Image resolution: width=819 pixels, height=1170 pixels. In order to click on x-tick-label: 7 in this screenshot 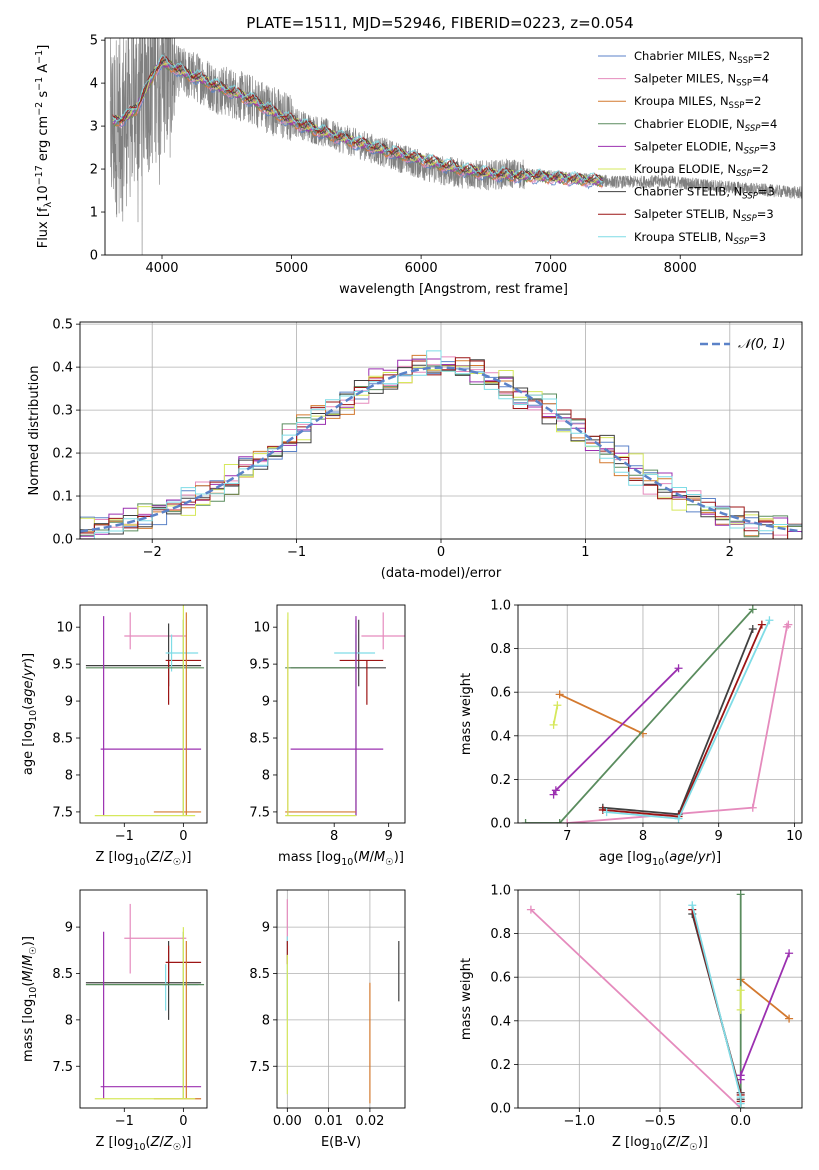, I will do `click(567, 836)`.